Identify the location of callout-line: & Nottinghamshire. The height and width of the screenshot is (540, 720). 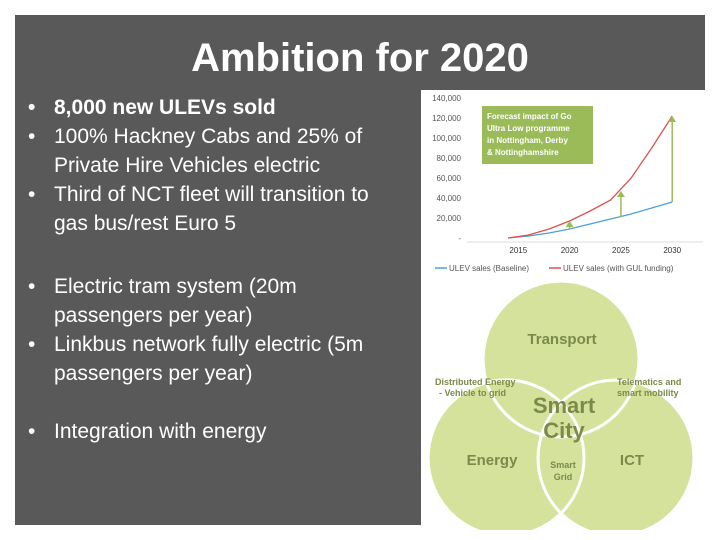
(523, 152).